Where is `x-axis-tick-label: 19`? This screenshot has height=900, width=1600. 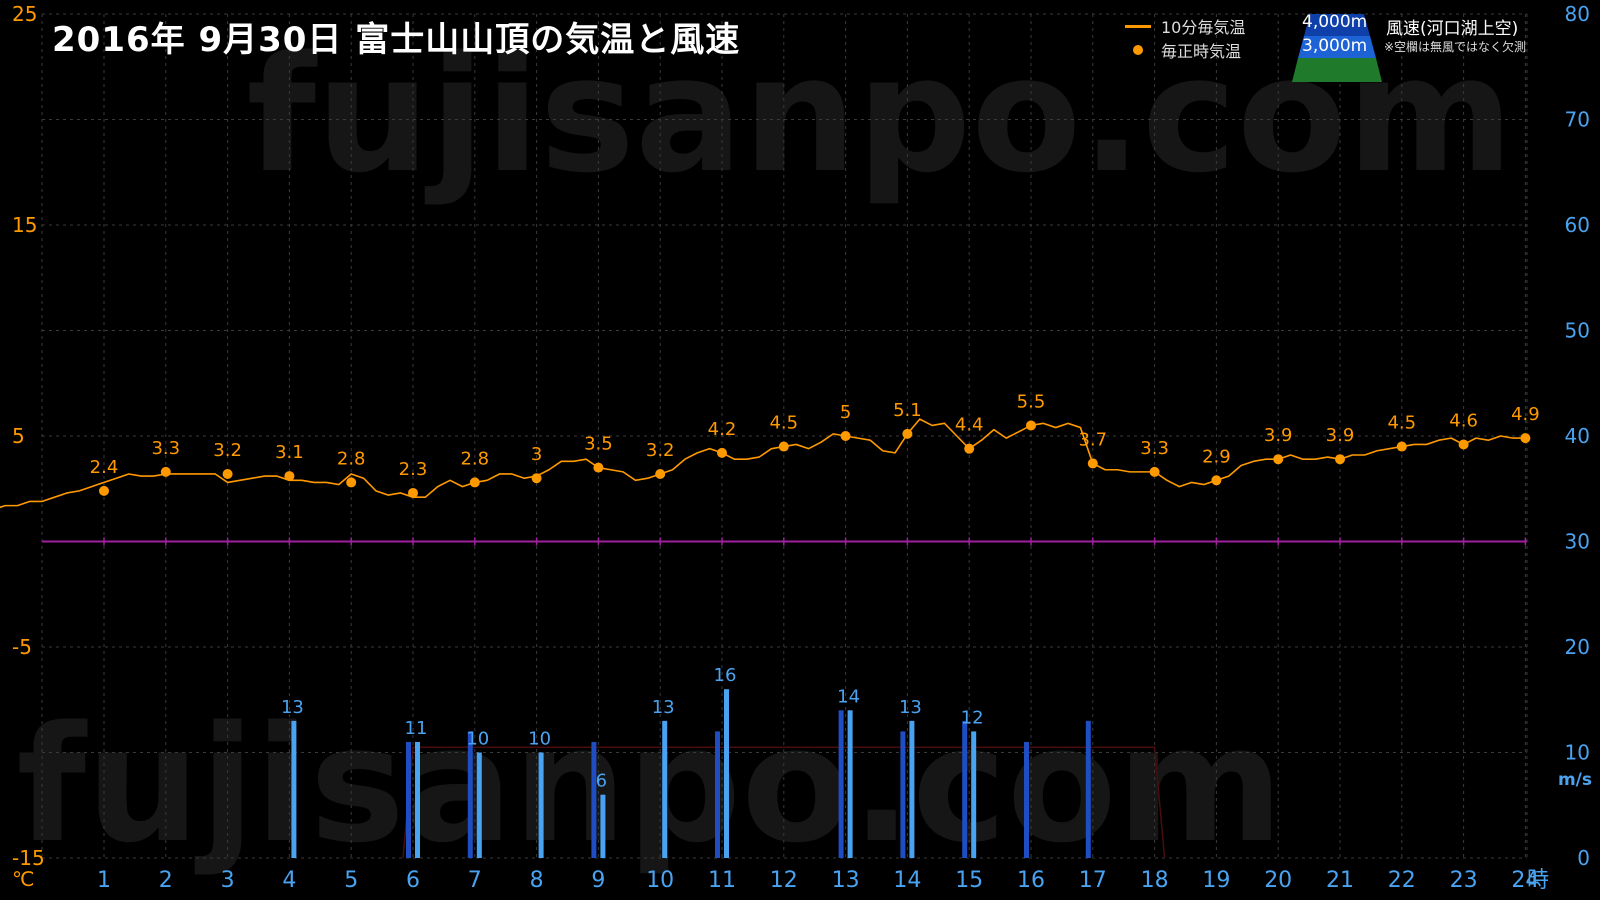
x-axis-tick-label: 19 is located at coordinates (1216, 880).